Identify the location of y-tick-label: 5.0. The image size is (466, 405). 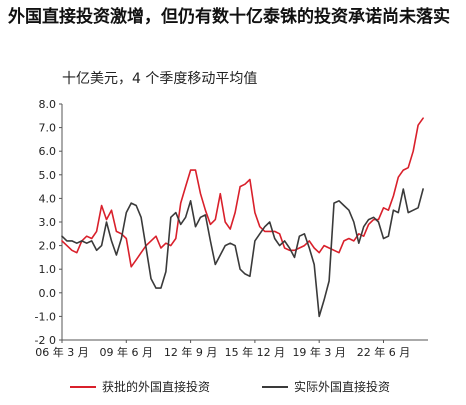
(48, 175).